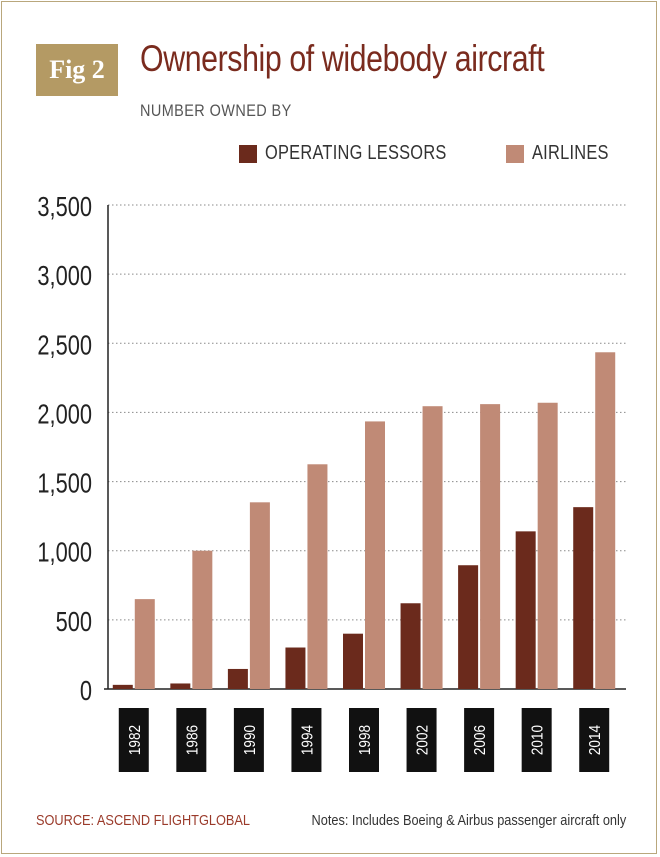 Image resolution: width=660 pixels, height=857 pixels. I want to click on y-tick-label: 1,500, so click(64, 483).